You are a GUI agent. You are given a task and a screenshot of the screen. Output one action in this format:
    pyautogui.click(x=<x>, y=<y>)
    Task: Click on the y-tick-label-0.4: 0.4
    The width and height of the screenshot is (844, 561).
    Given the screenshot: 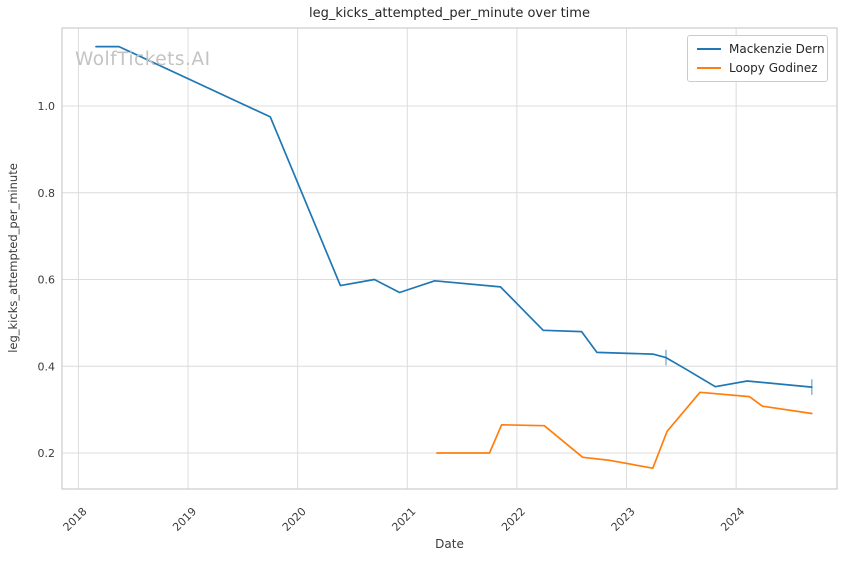 What is the action you would take?
    pyautogui.click(x=47, y=366)
    